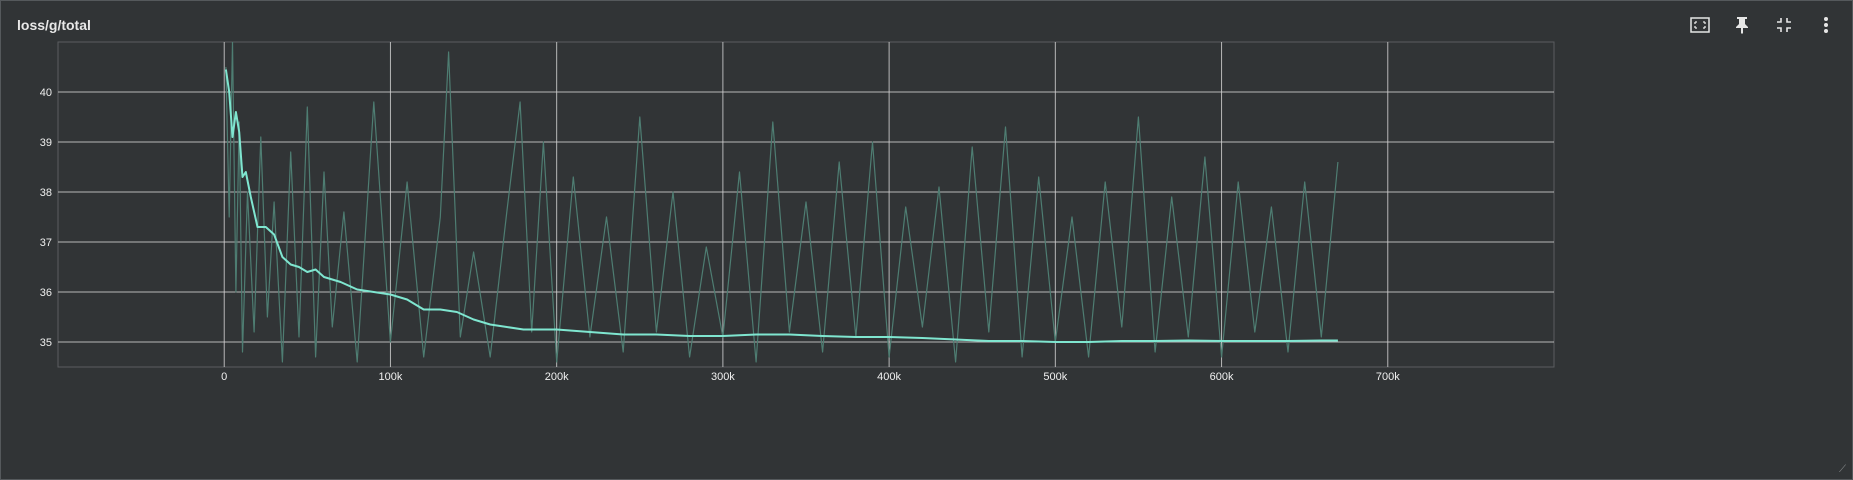  Describe the element at coordinates (46, 293) in the screenshot. I see `y-tick-label: 36` at that location.